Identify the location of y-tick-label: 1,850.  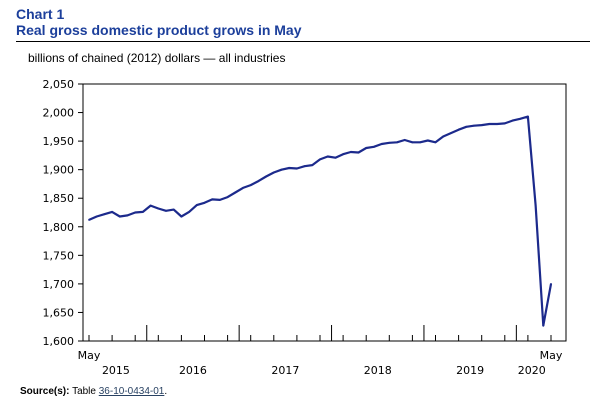
(59, 198).